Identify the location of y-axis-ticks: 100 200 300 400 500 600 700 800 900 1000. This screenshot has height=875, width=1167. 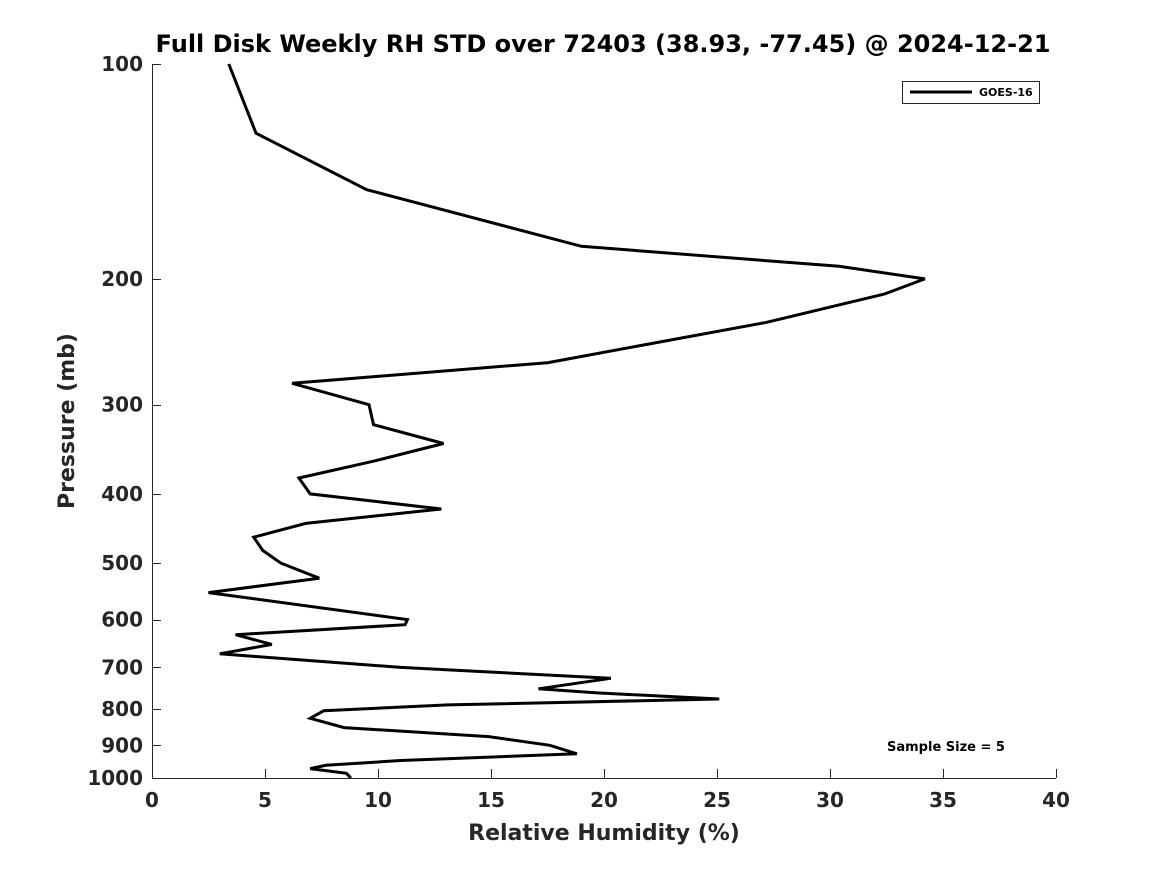
(124, 421).